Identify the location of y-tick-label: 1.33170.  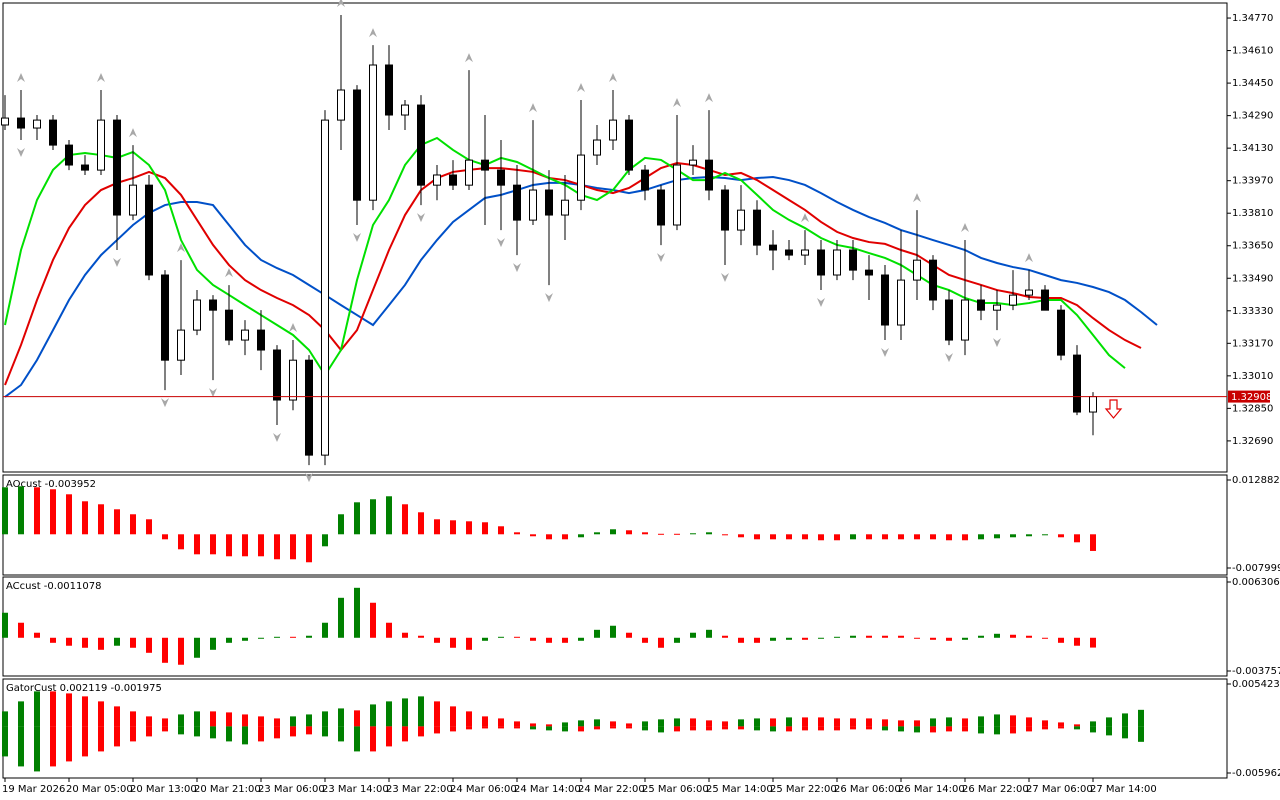
(1252, 343).